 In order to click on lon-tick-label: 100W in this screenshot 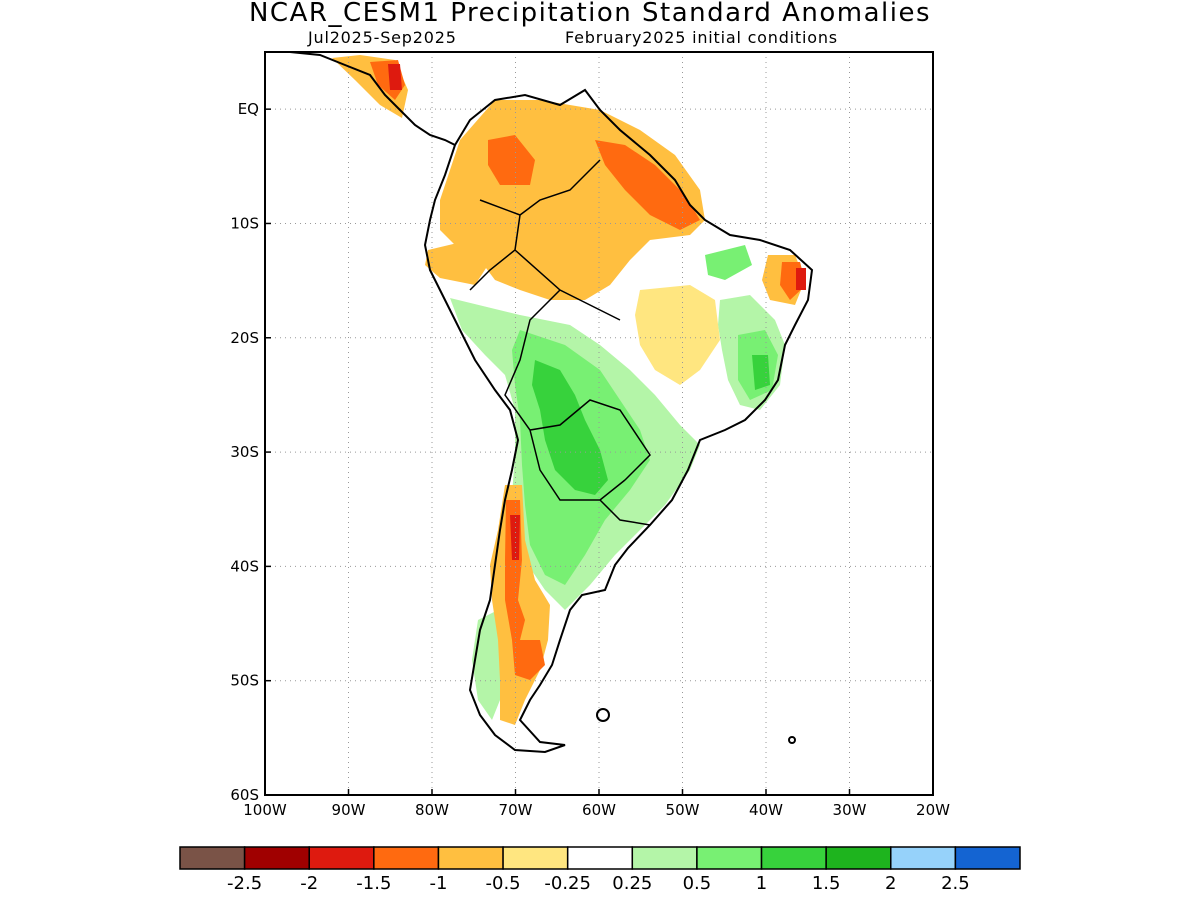, I will do `click(265, 810)`.